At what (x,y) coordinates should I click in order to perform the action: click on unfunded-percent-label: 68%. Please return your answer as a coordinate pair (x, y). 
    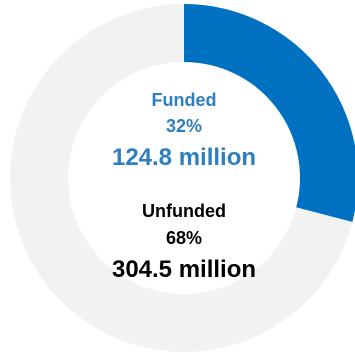
    Looking at the image, I should click on (184, 238).